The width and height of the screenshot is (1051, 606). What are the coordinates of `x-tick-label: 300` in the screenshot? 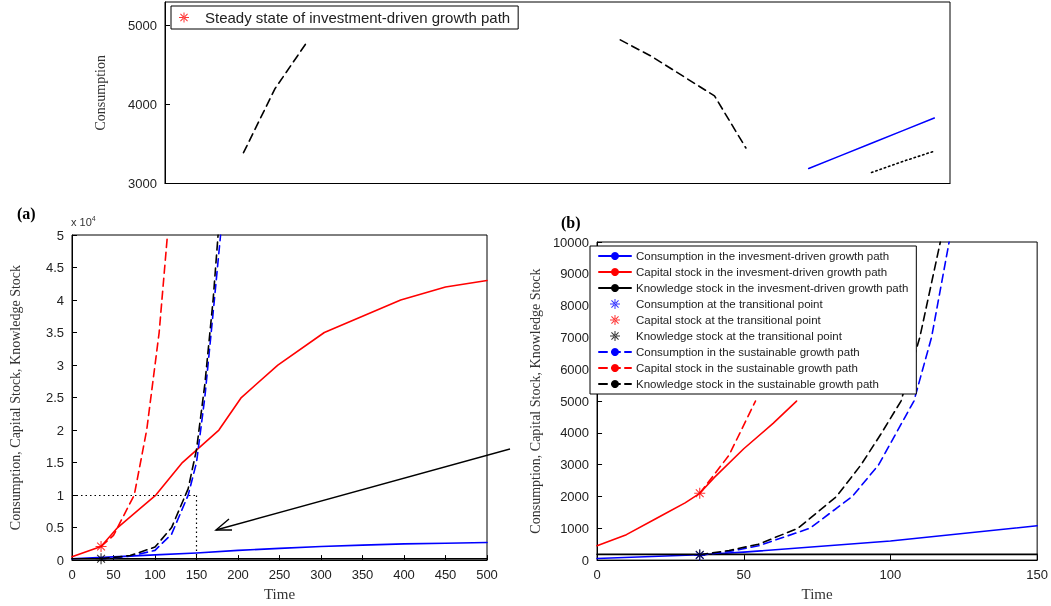 It's located at (321, 575).